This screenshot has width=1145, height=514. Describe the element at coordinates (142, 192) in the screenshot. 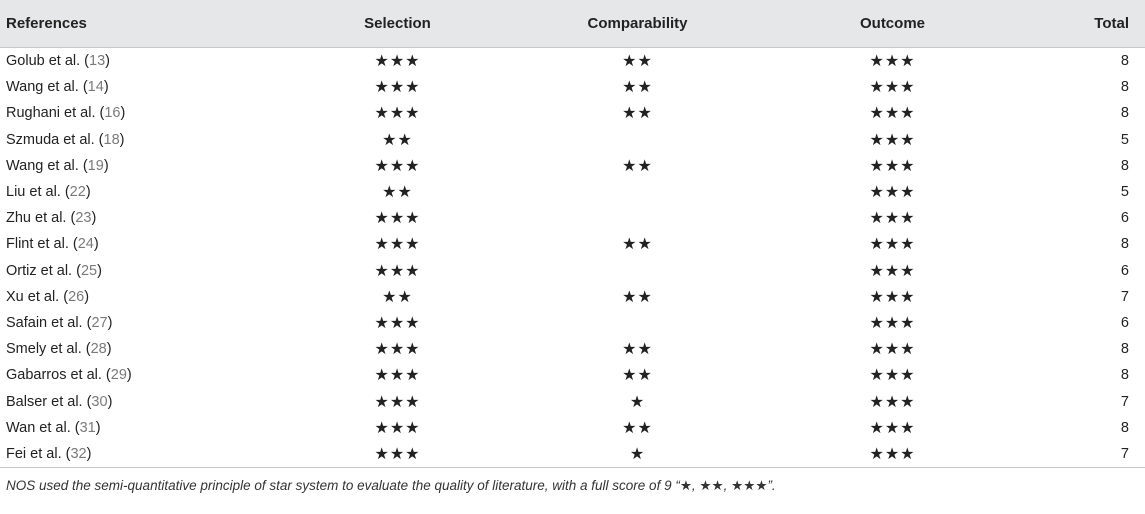

I see `reference-cell: Liu et al. (22)` at that location.